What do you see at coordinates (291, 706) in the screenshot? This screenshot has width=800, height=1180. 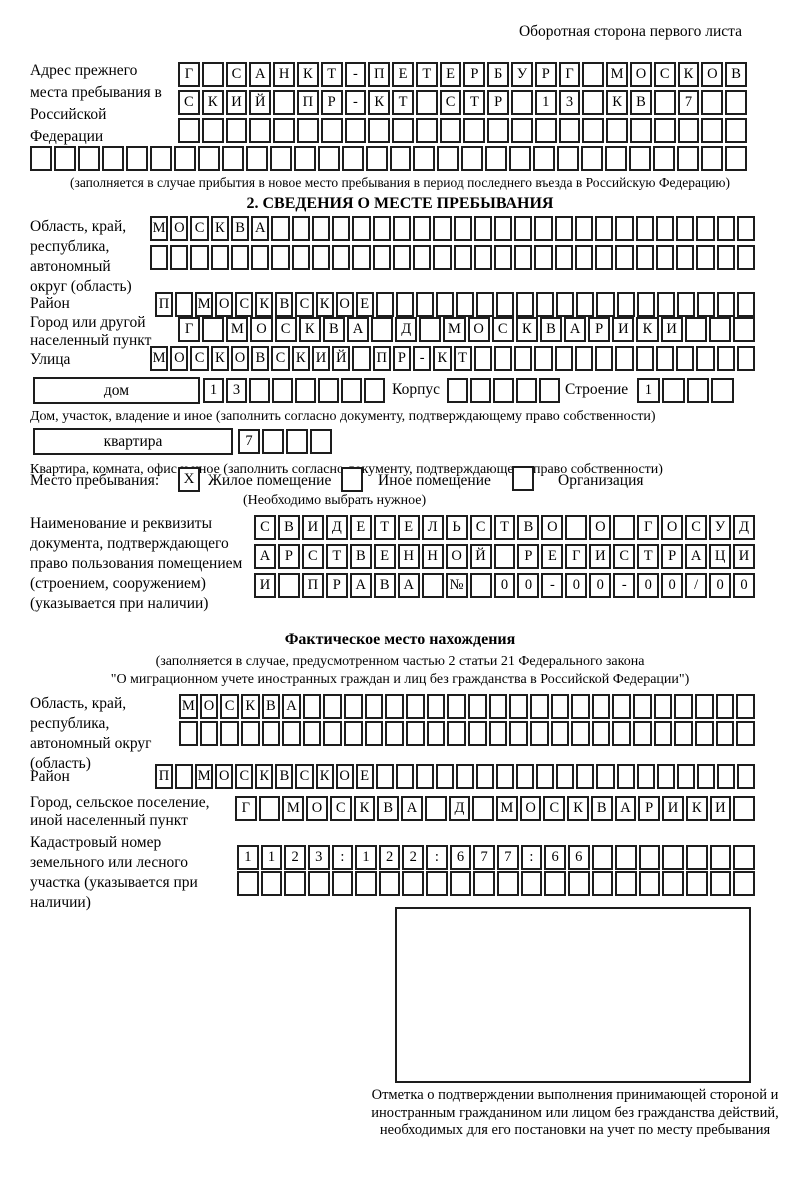 I see `char-box: А` at bounding box center [291, 706].